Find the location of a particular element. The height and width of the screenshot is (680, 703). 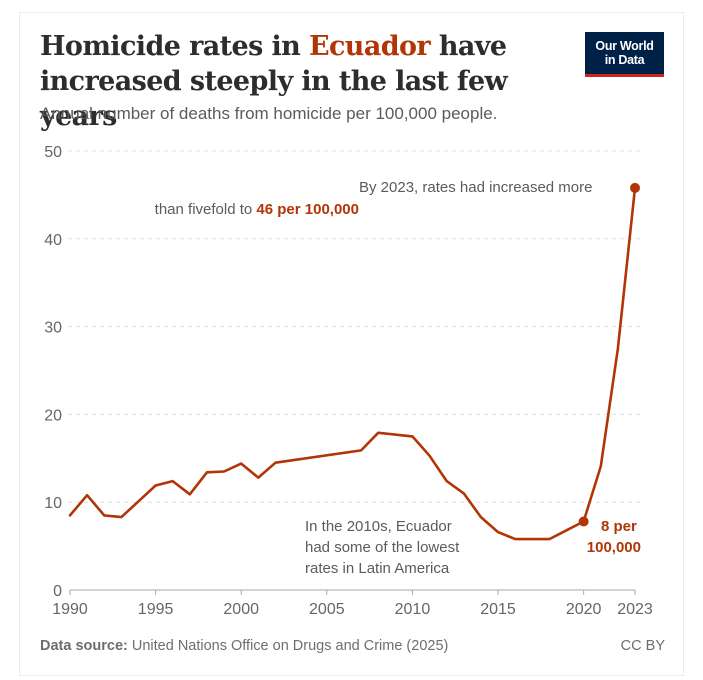

y-tick-label: 0 is located at coordinates (57, 591).